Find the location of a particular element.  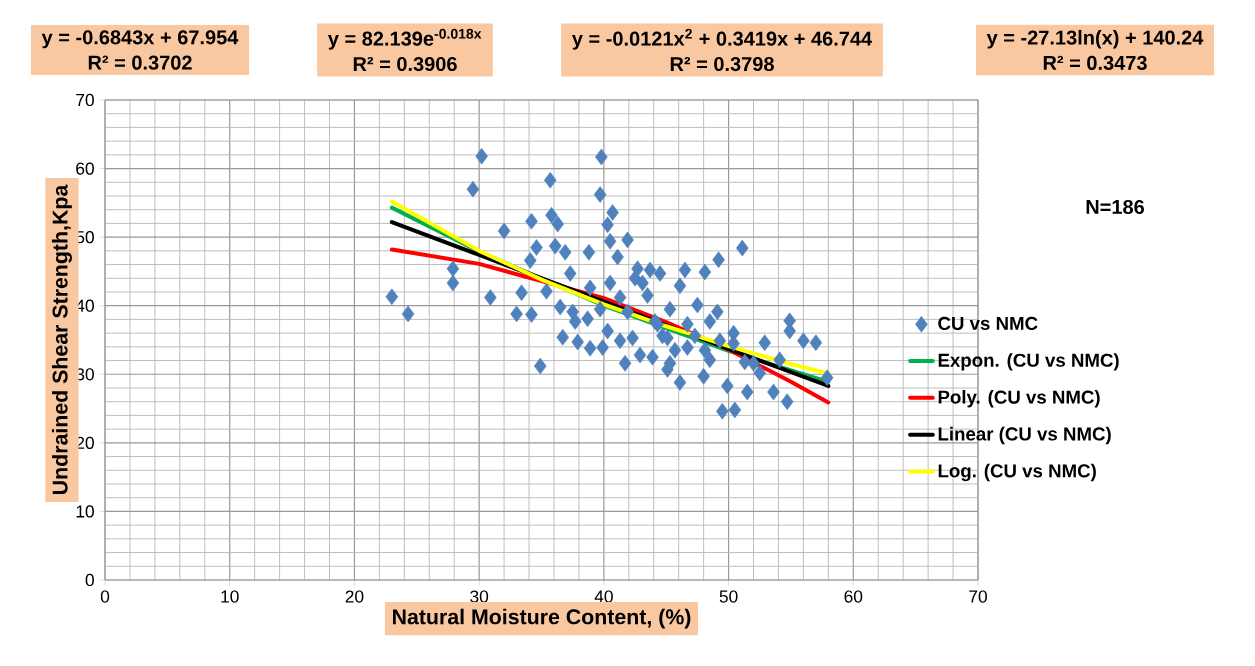

text: y = 82.139e$^{-0.018x}$ is located at coordinates (404, 39).